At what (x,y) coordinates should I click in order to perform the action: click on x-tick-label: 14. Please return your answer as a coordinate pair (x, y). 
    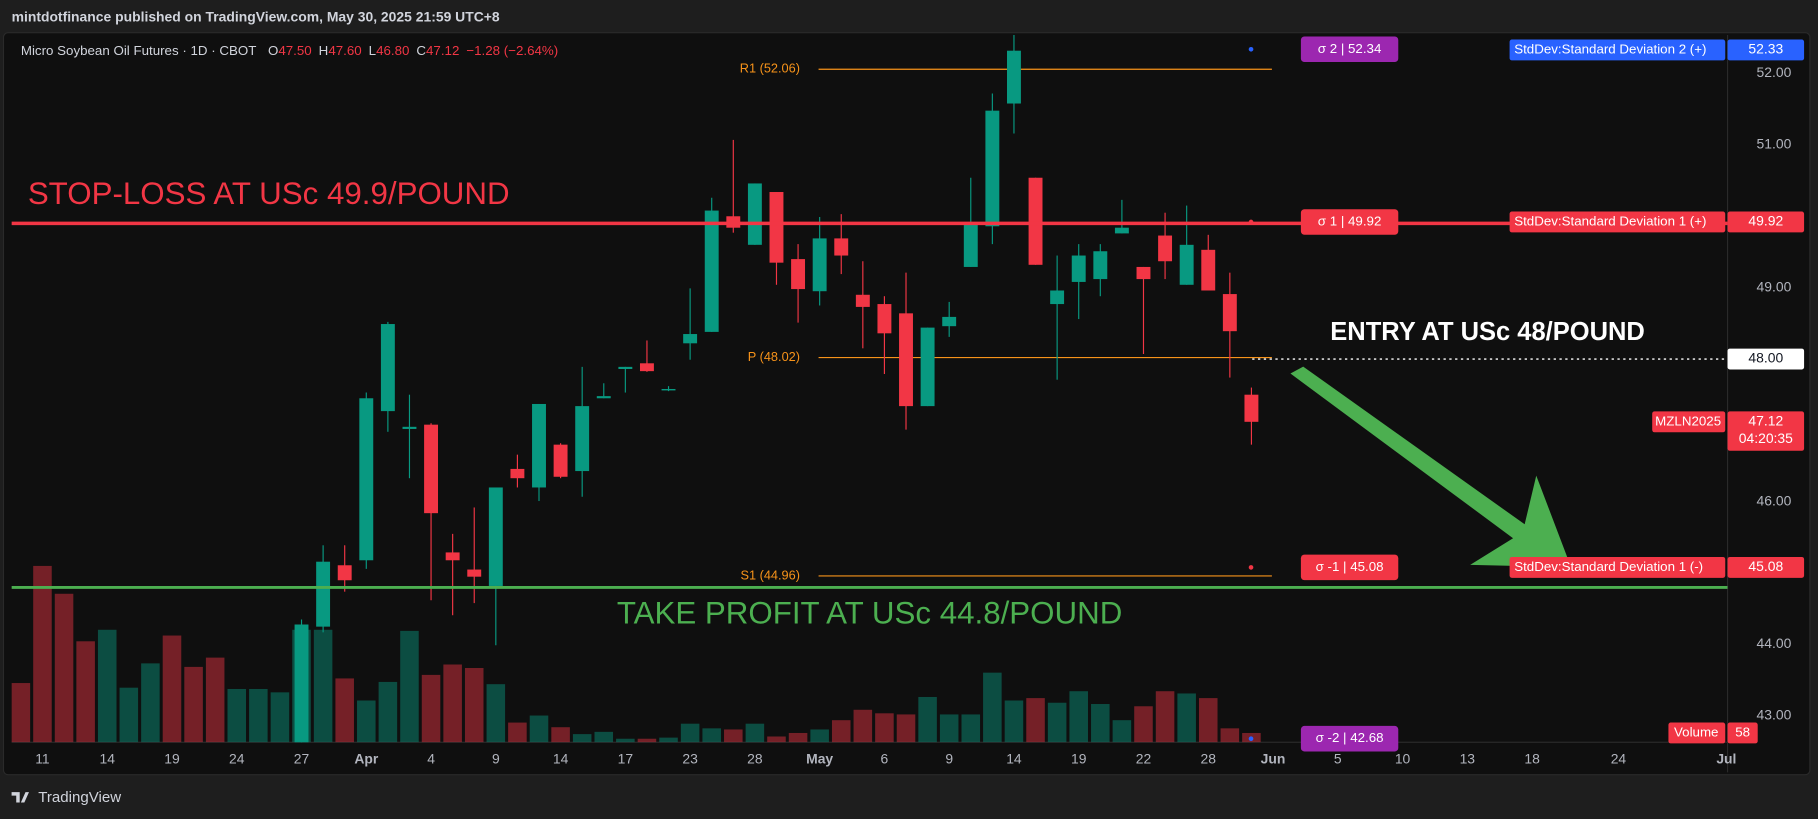
    Looking at the image, I should click on (561, 758).